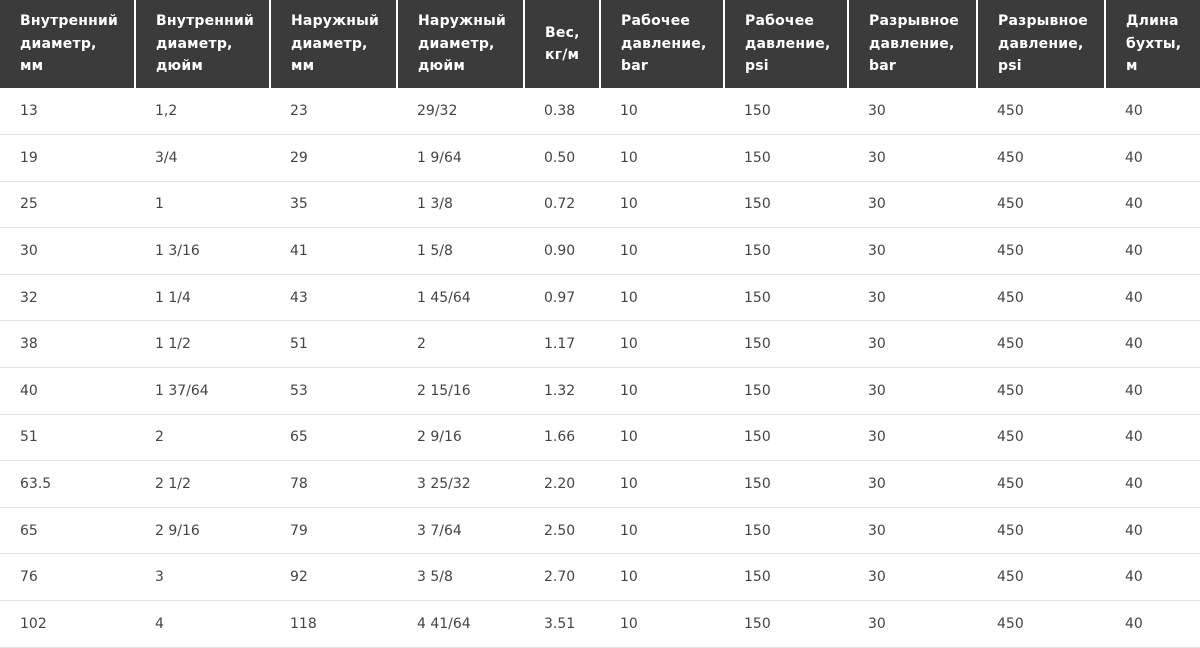 The width and height of the screenshot is (1200, 648). What do you see at coordinates (462, 21) in the screenshot?
I see `header-line: Наружный` at bounding box center [462, 21].